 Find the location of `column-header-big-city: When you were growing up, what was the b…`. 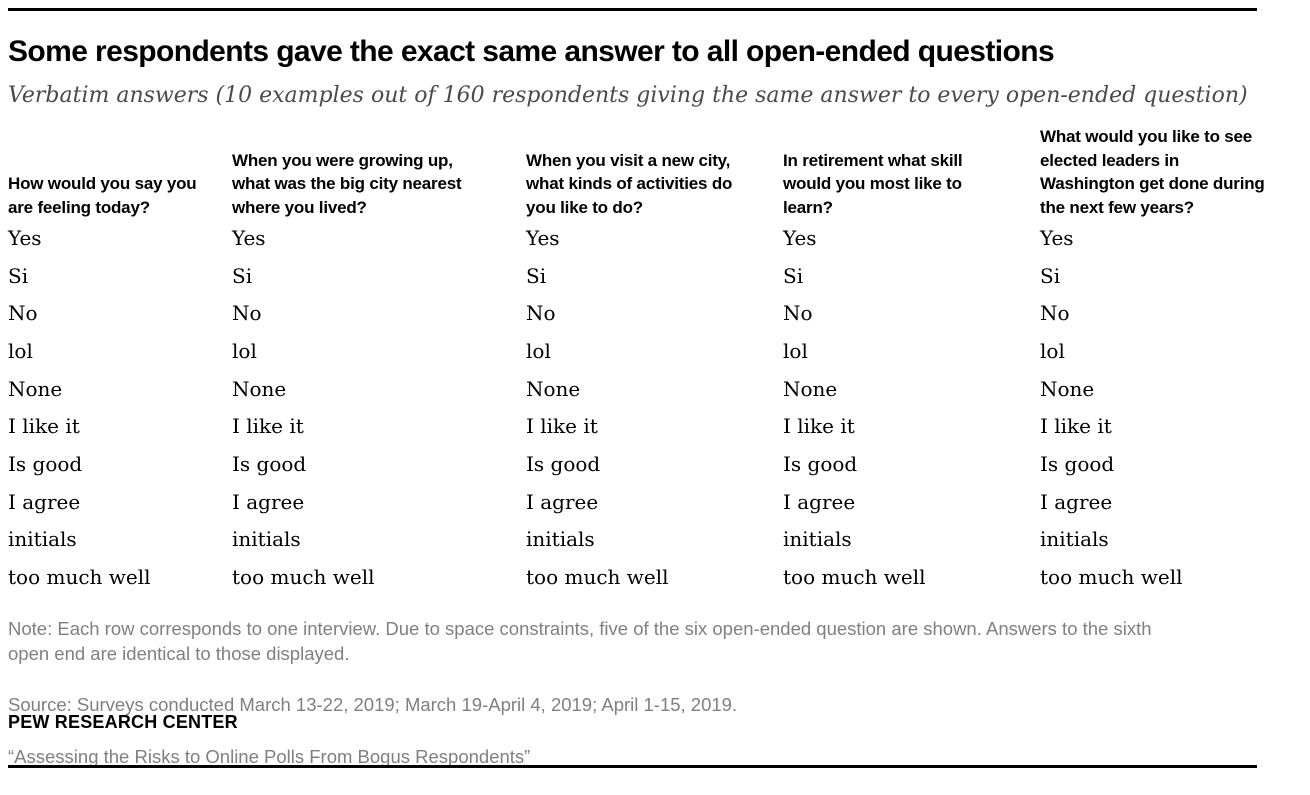

column-header-big-city: When you were growing up, what was the b… is located at coordinates (347, 183).